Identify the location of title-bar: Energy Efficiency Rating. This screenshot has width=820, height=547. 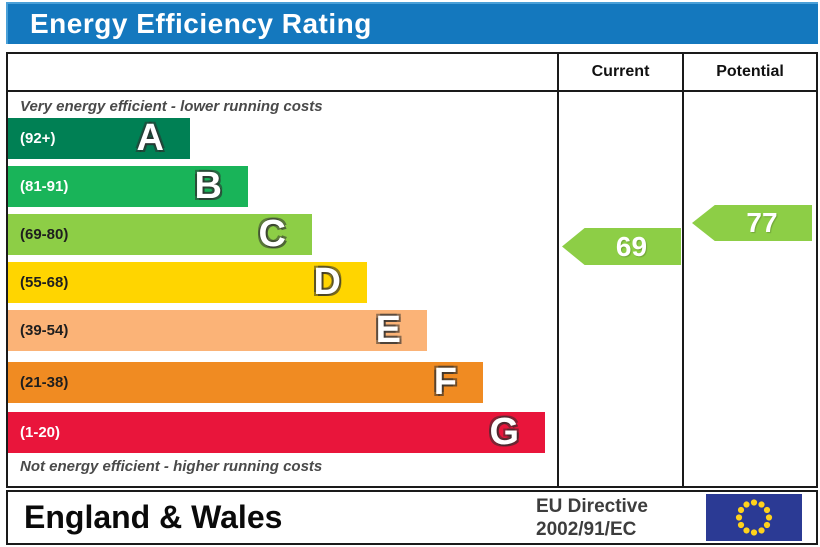
(412, 23).